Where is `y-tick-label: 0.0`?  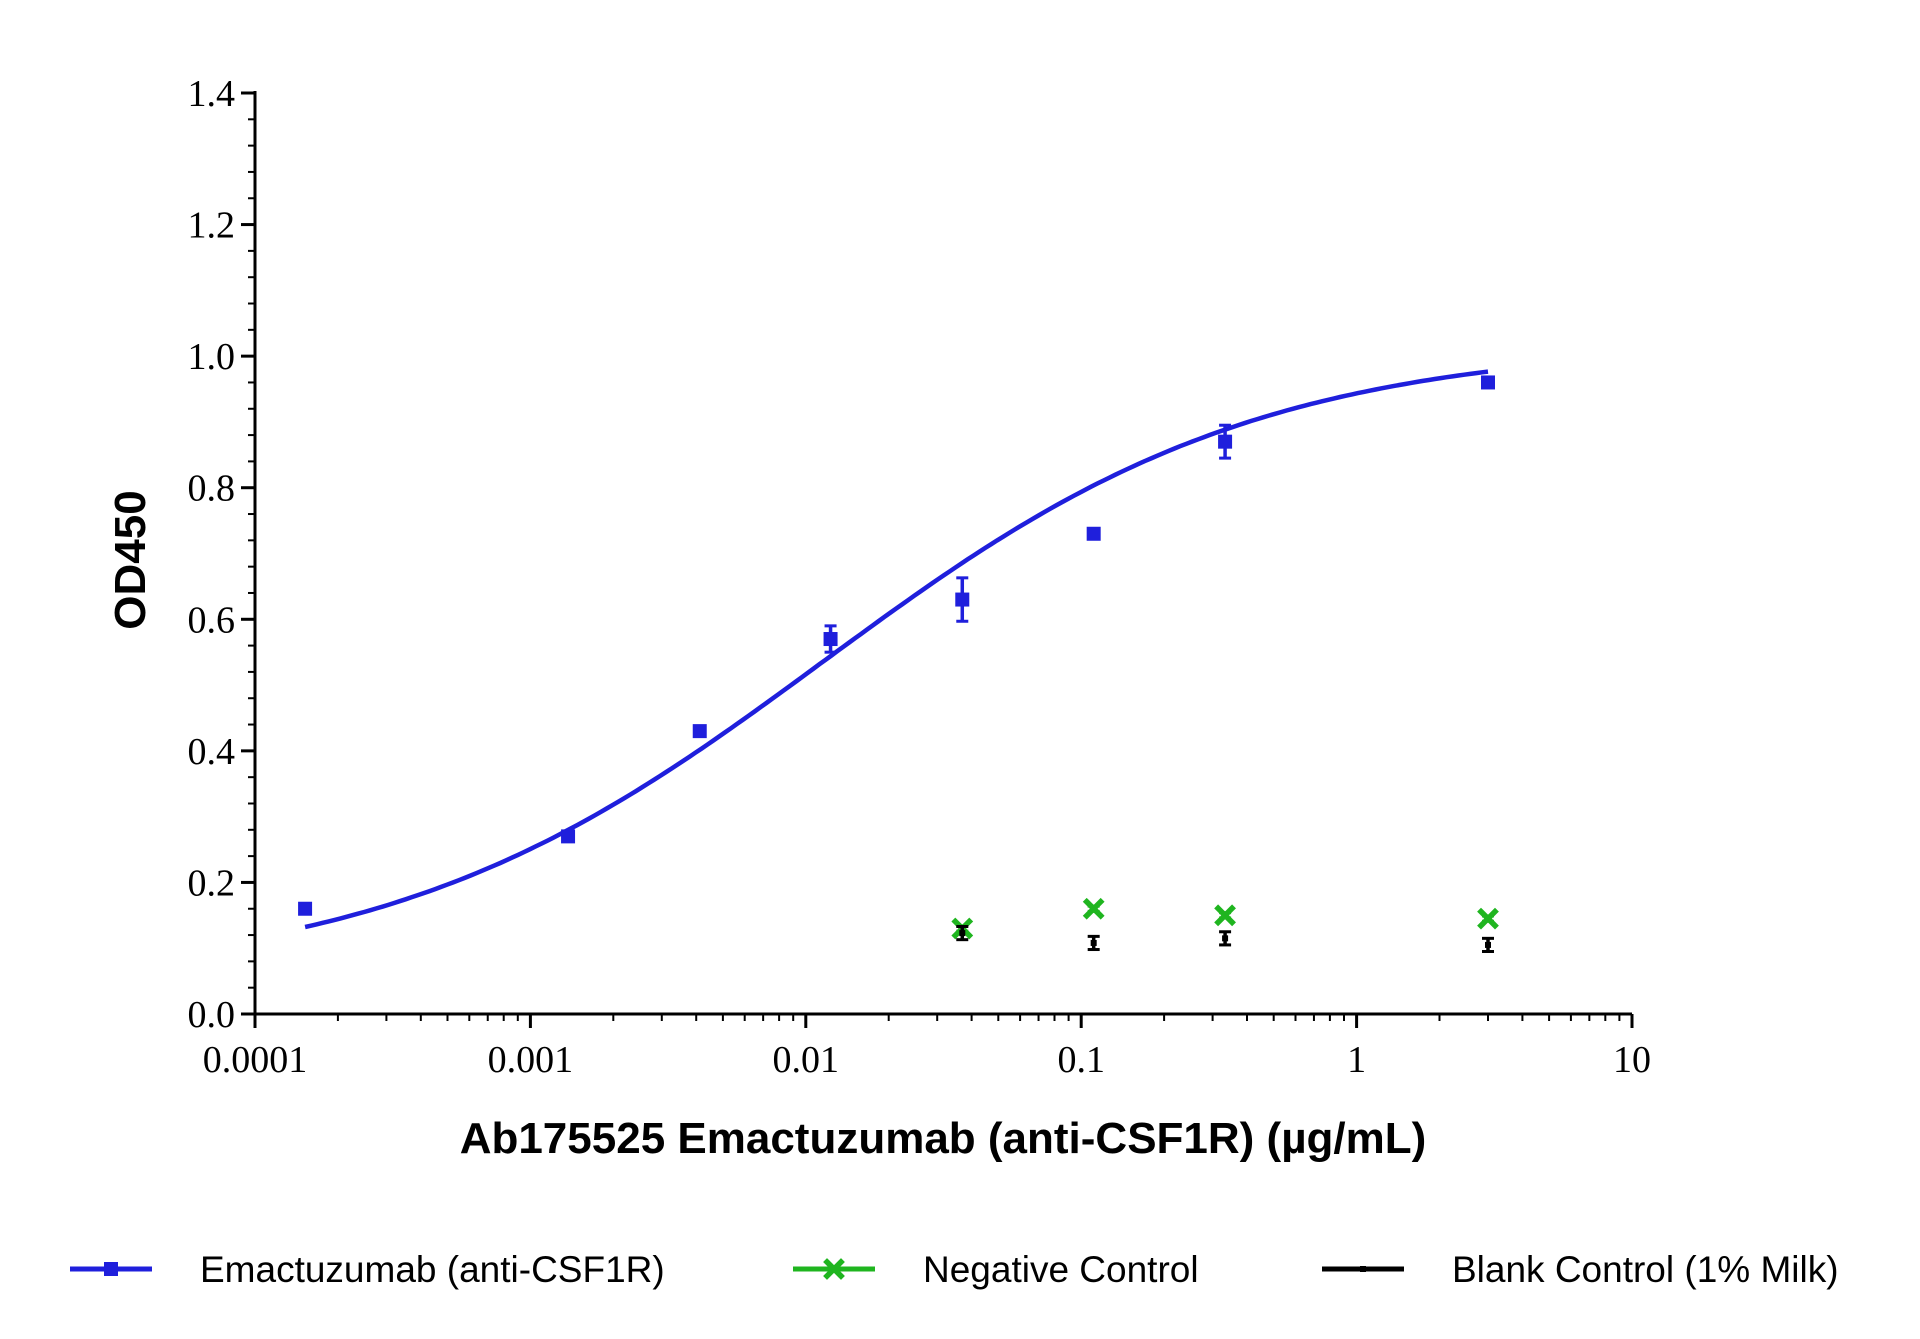
y-tick-label: 0.0 is located at coordinates (212, 1015).